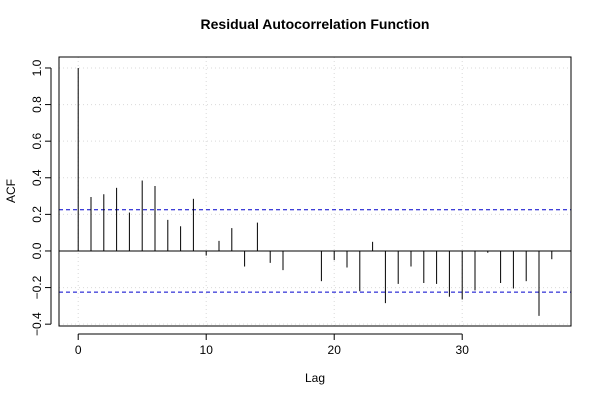 This screenshot has height=400, width=600. Describe the element at coordinates (78, 350) in the screenshot. I see `x-tick-label-0: 0` at that location.